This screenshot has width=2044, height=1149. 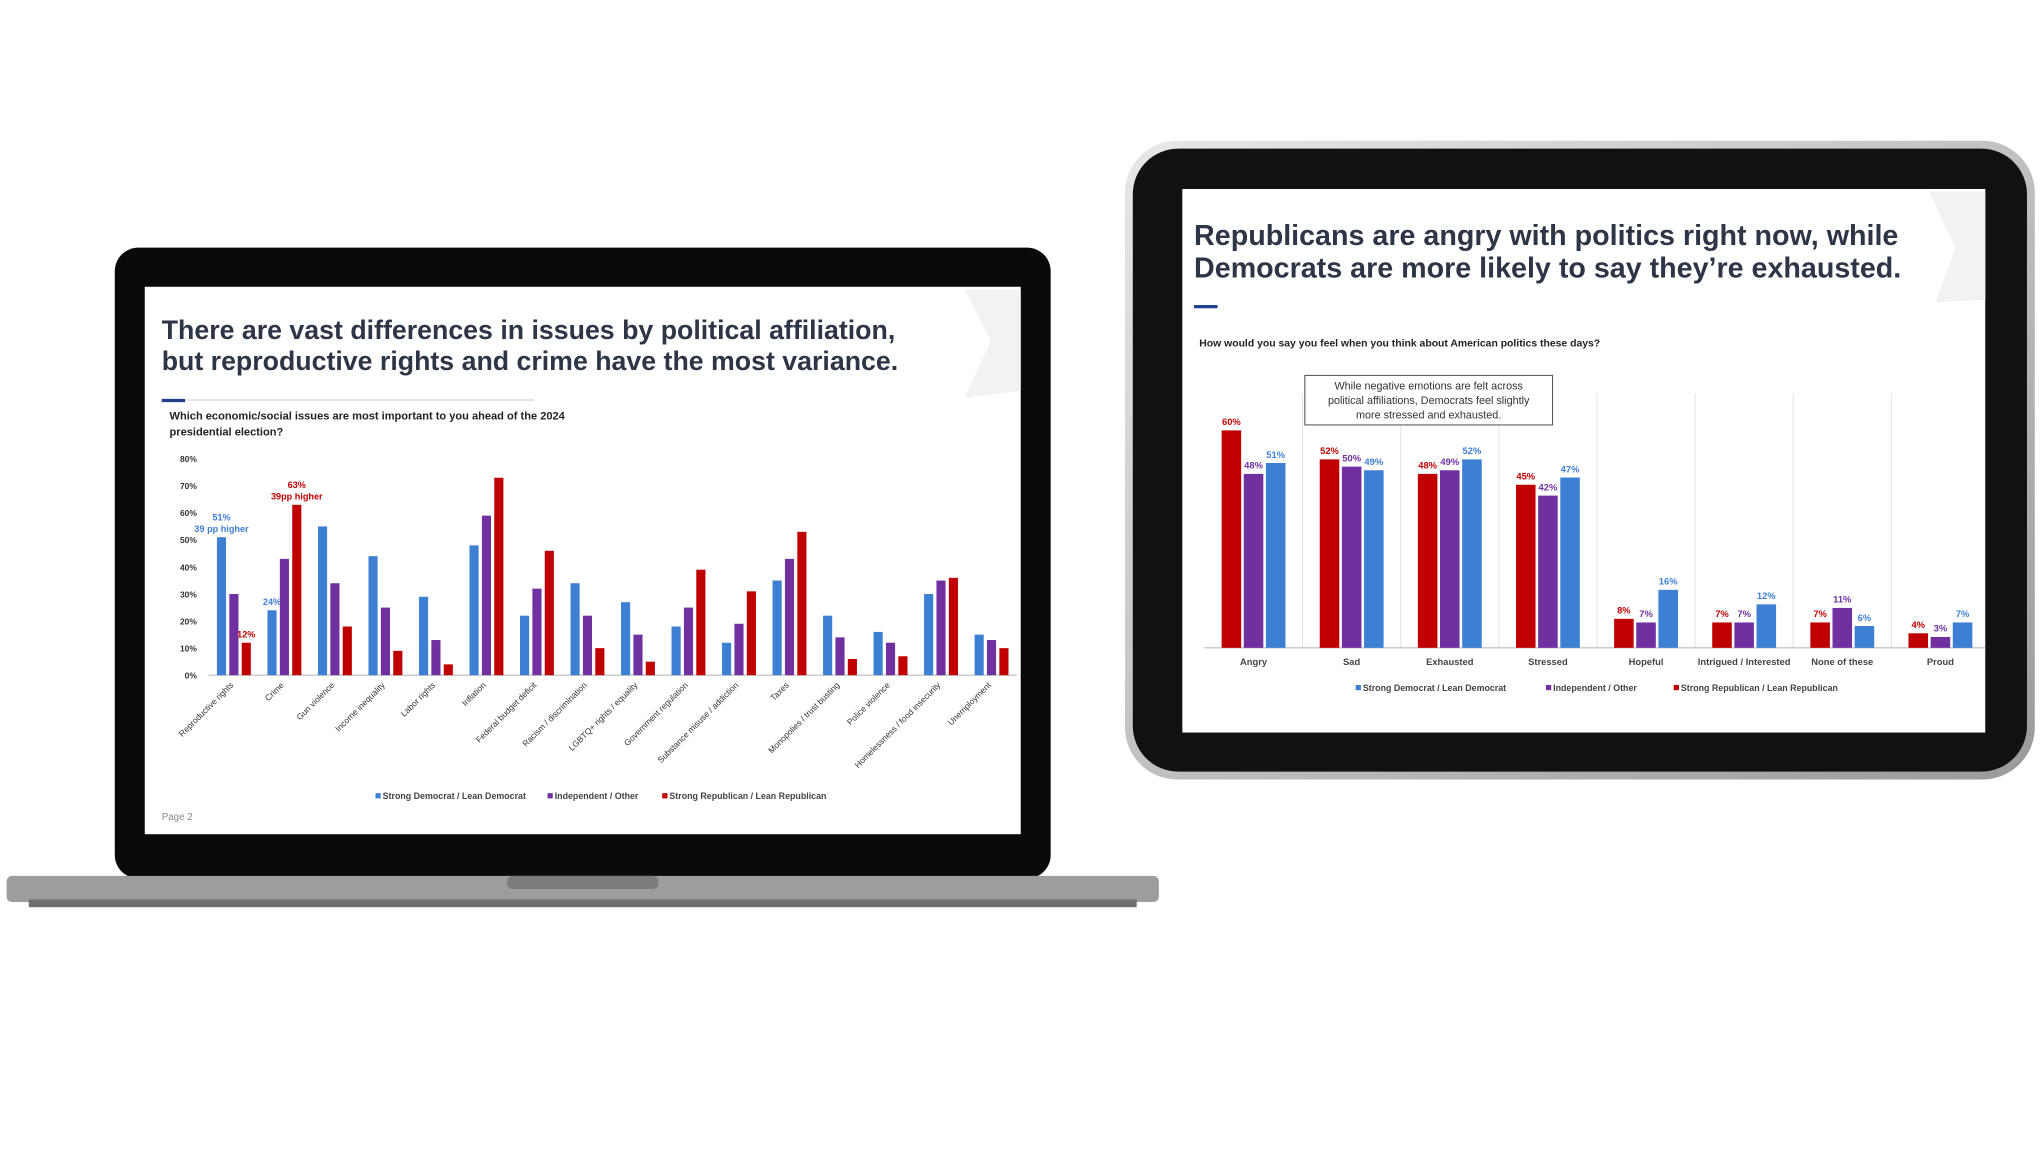 I want to click on y-tick-label: 30%, so click(x=188, y=594).